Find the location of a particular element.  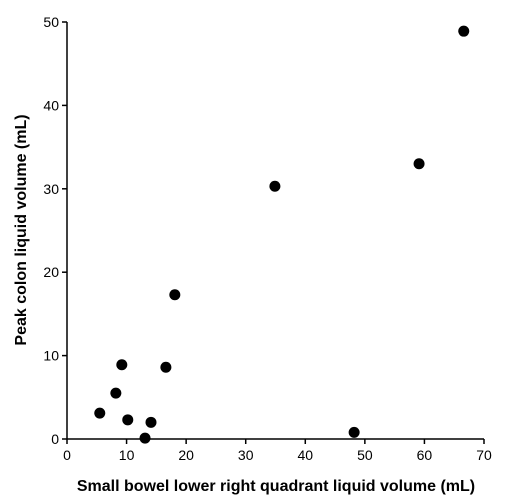

x-tick-label: 70 is located at coordinates (484, 455).